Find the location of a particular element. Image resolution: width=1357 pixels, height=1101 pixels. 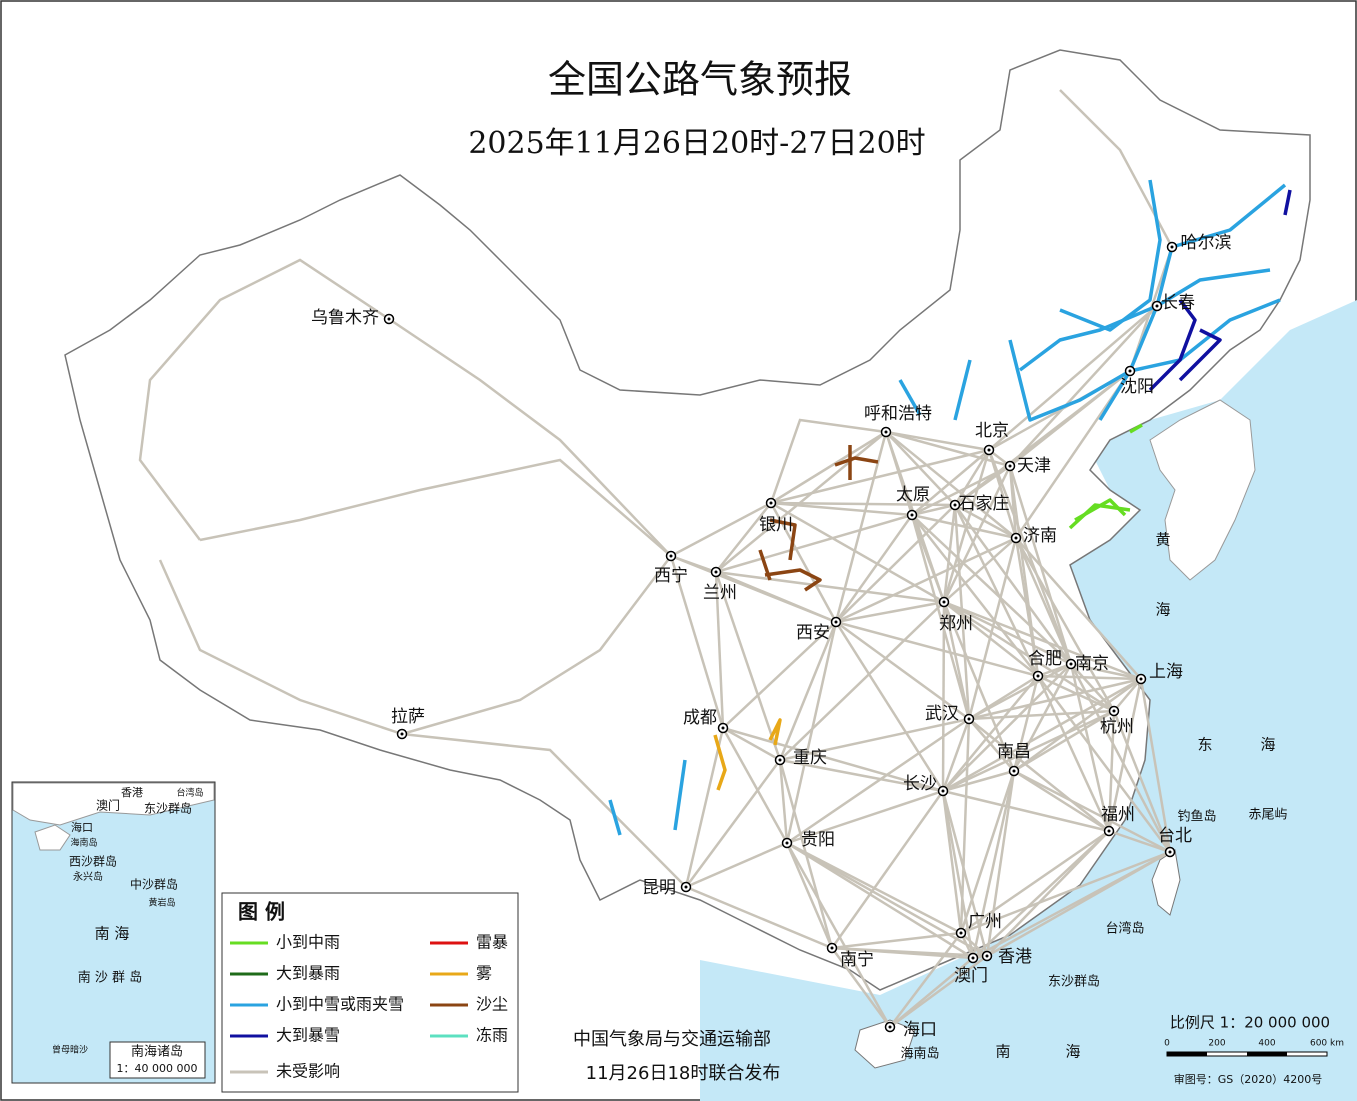

city-label: 北京 is located at coordinates (992, 431).